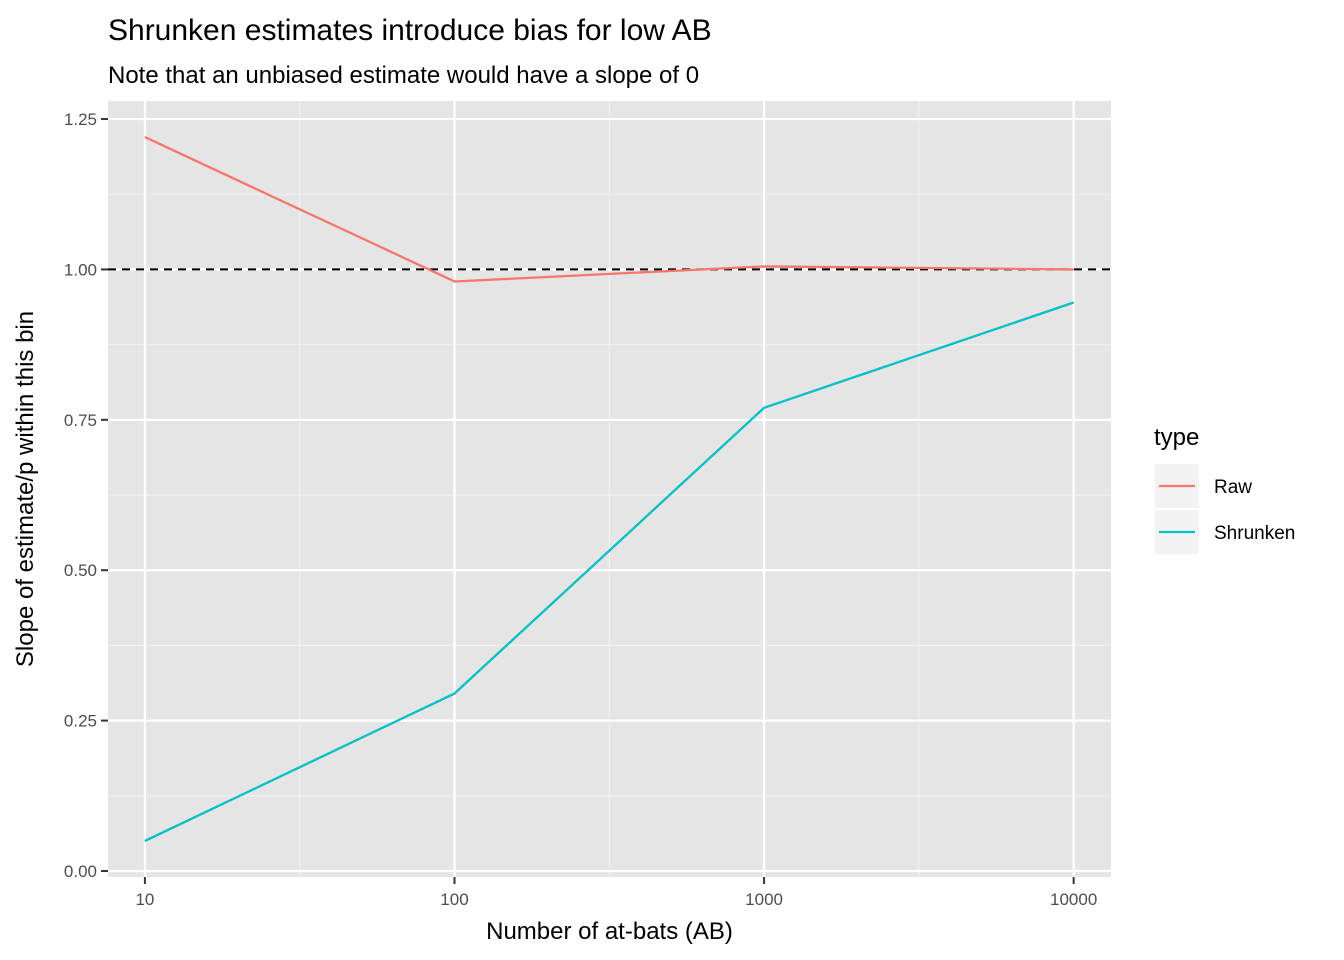 The width and height of the screenshot is (1344, 960). Describe the element at coordinates (80, 420) in the screenshot. I see `y-tick-label: 0.75` at that location.